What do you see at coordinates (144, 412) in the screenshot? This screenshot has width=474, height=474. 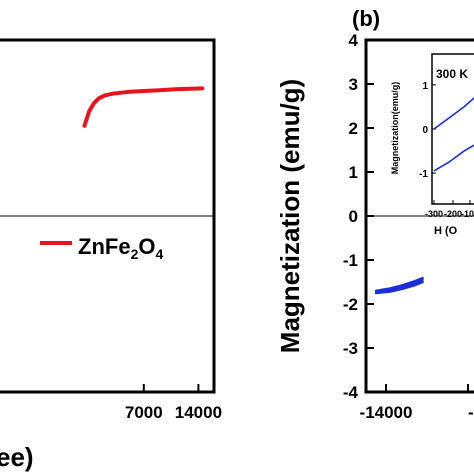 I see `panel-a-x-tick-label: 7000` at bounding box center [144, 412].